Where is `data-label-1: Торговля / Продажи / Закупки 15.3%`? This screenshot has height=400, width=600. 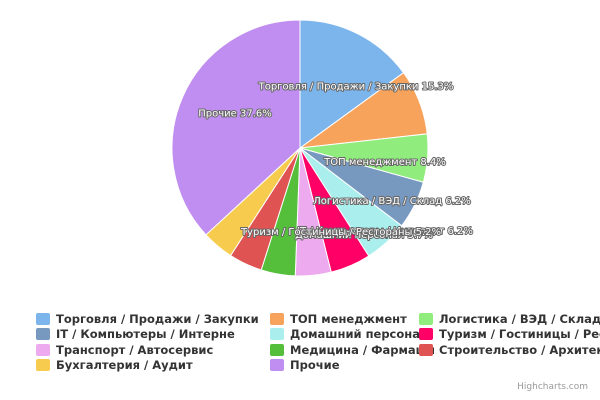
data-label-1: Торговля / Продажи / Закупки 15.3% is located at coordinates (356, 86).